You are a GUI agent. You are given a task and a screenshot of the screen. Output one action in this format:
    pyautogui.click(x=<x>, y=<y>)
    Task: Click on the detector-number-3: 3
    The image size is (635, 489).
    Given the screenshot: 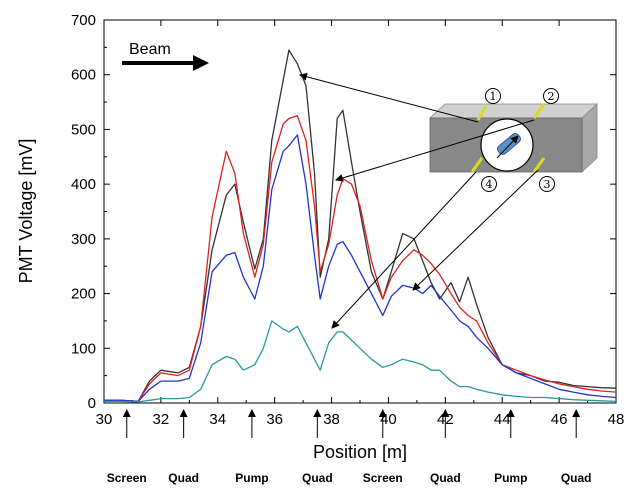 What is the action you would take?
    pyautogui.click(x=547, y=184)
    